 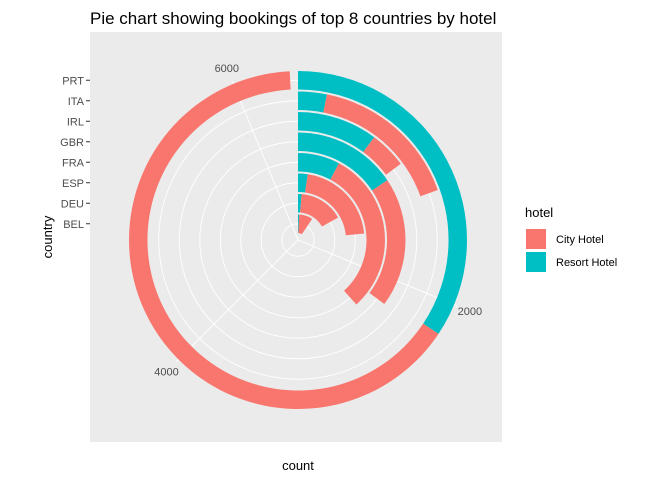 What do you see at coordinates (539, 212) in the screenshot?
I see `legend-title: hotel` at bounding box center [539, 212].